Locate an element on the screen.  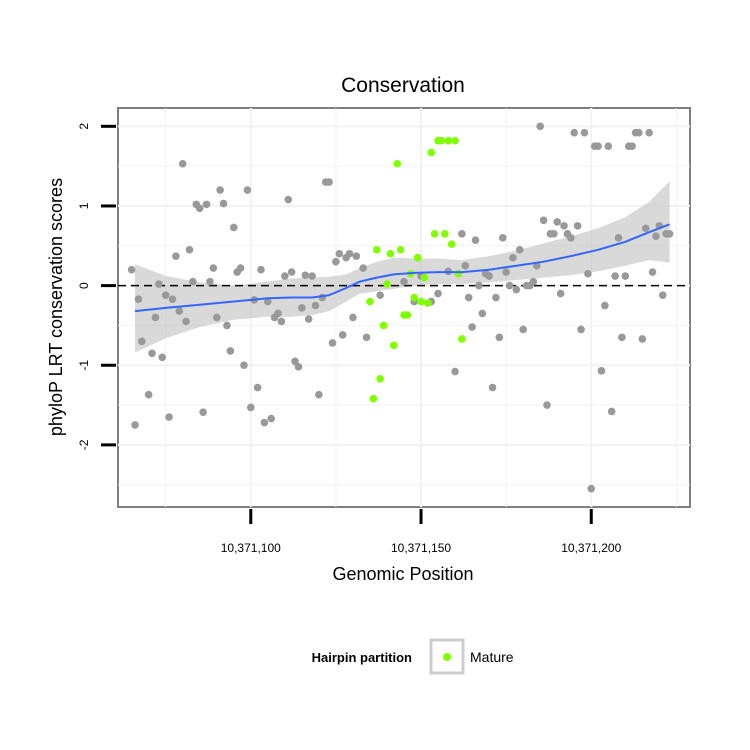
y-tick-label: -1 is located at coordinates (84, 365).